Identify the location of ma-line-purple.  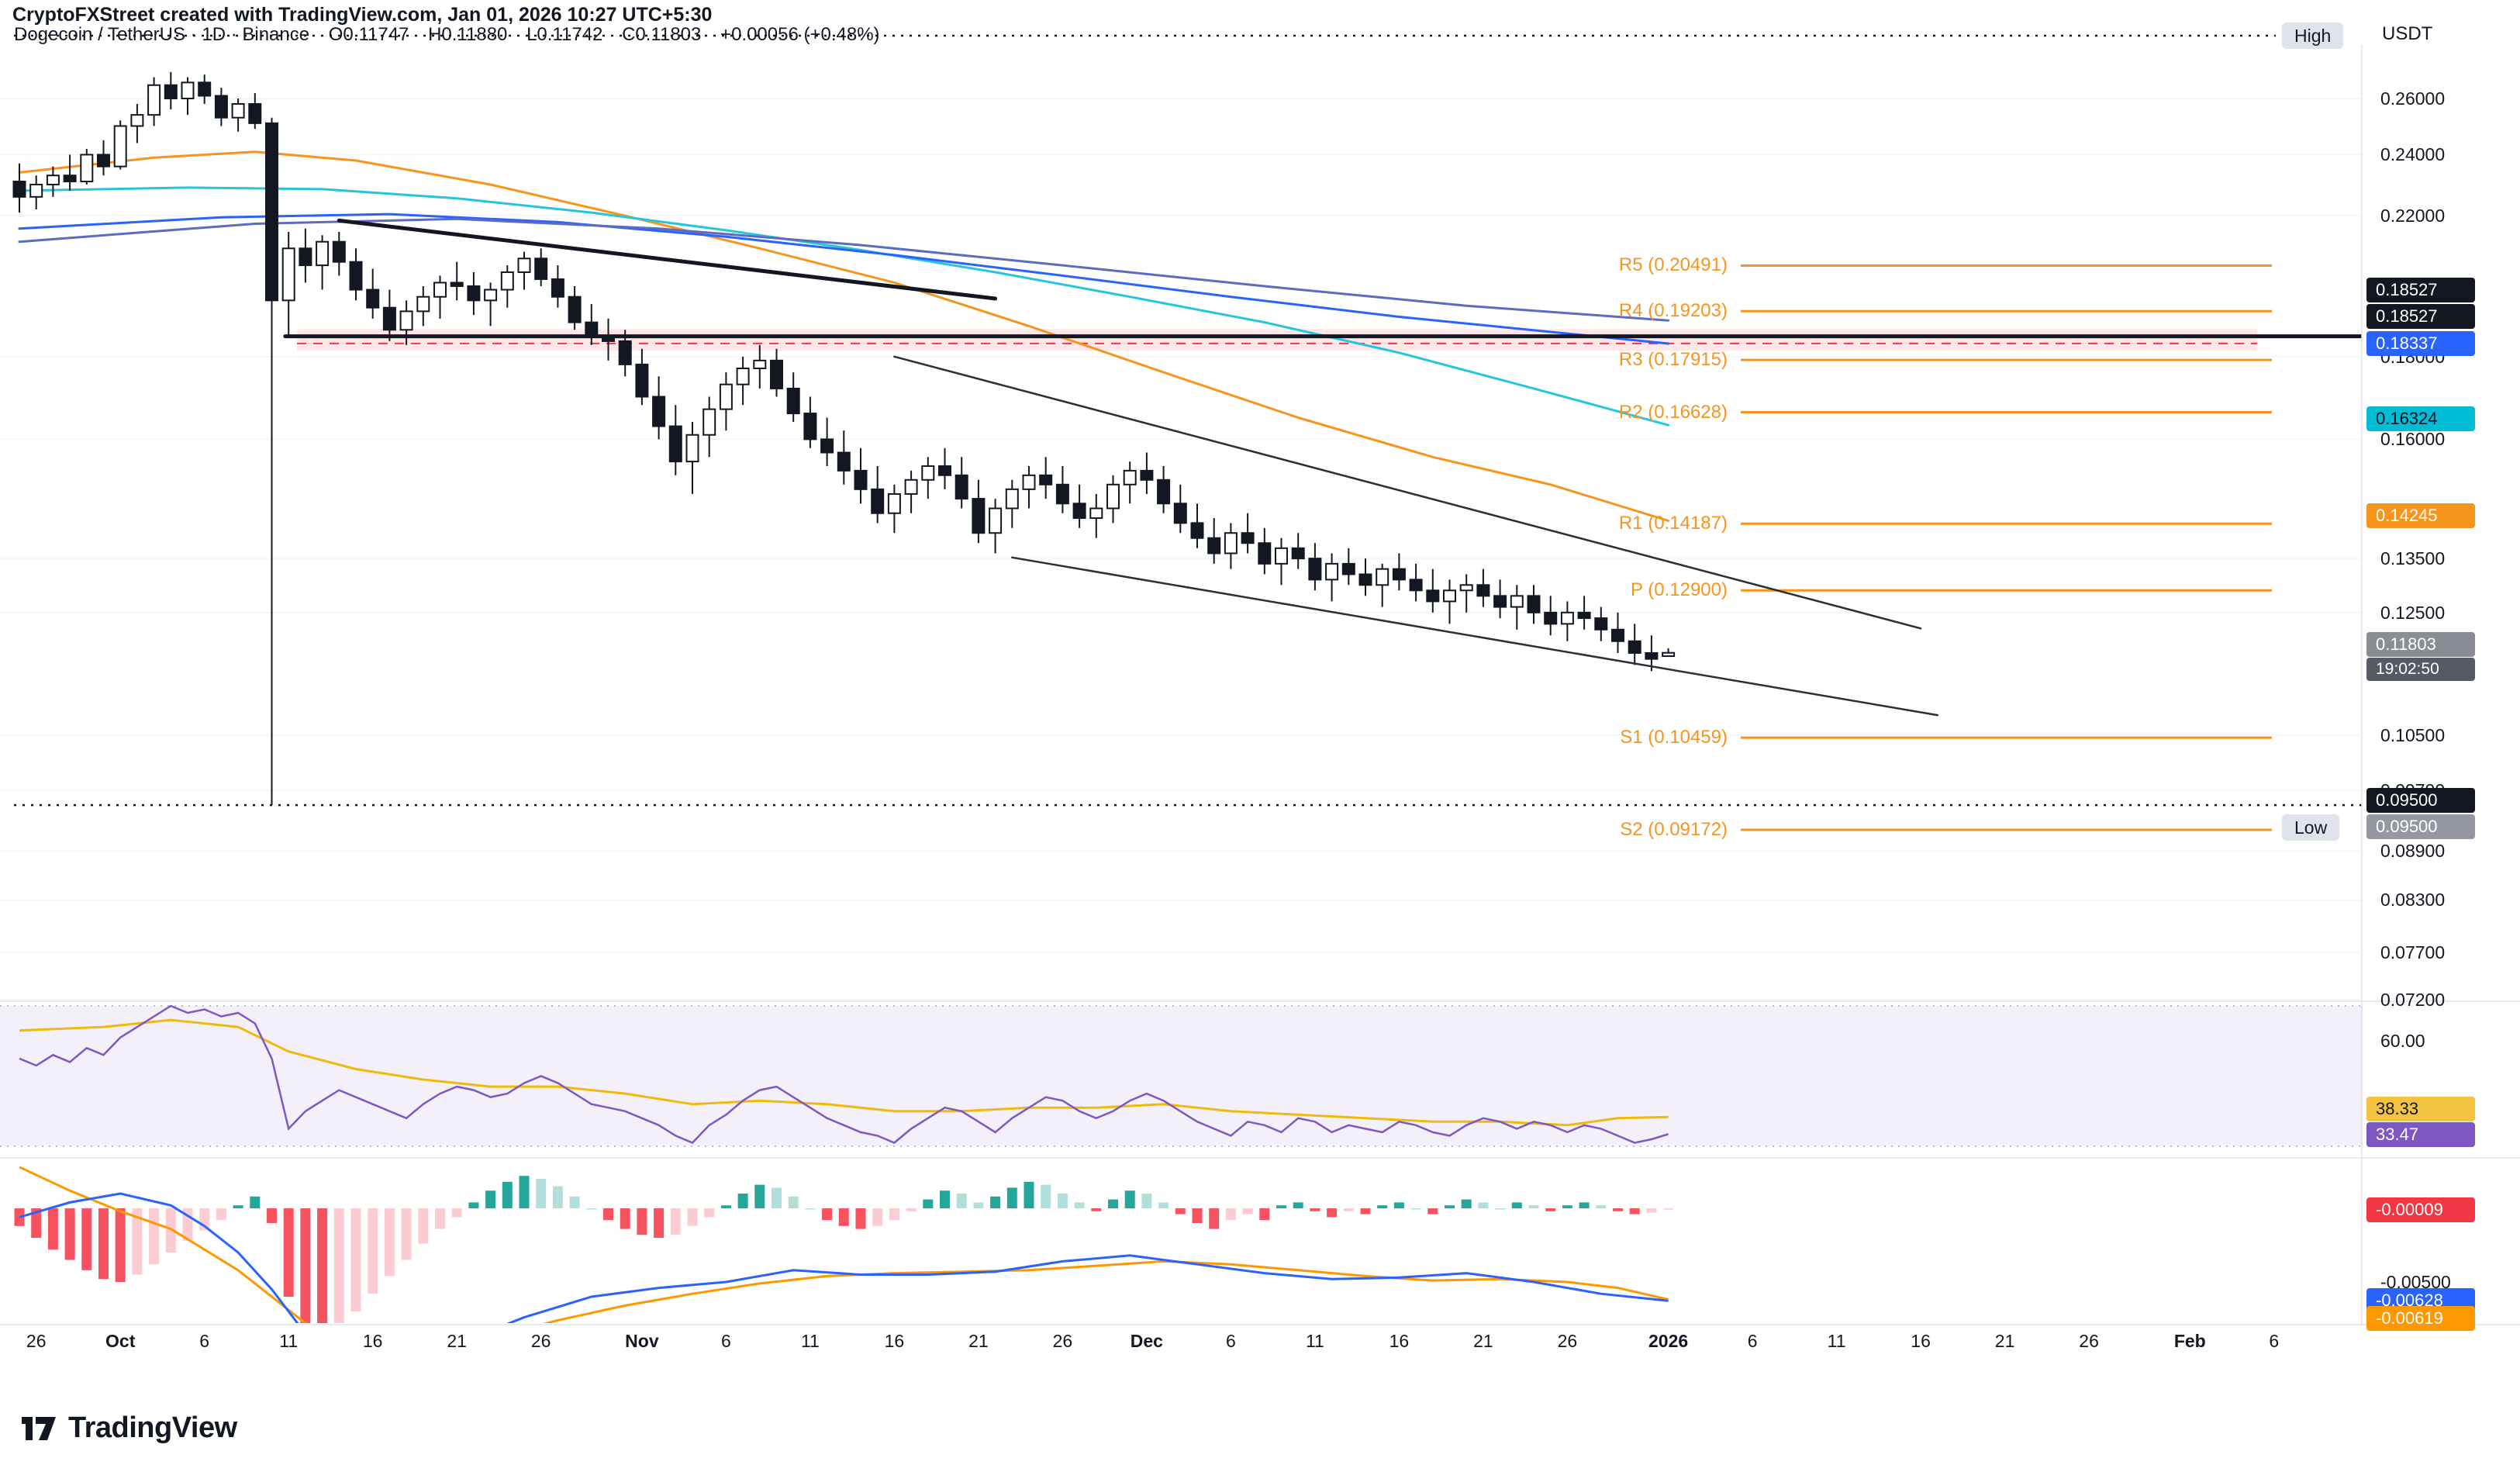
(844, 269).